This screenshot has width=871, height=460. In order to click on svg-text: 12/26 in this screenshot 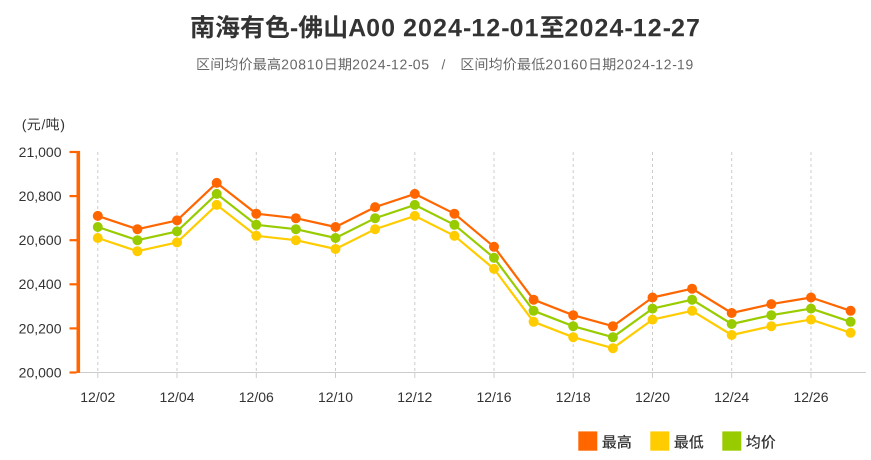, I will do `click(810, 397)`.